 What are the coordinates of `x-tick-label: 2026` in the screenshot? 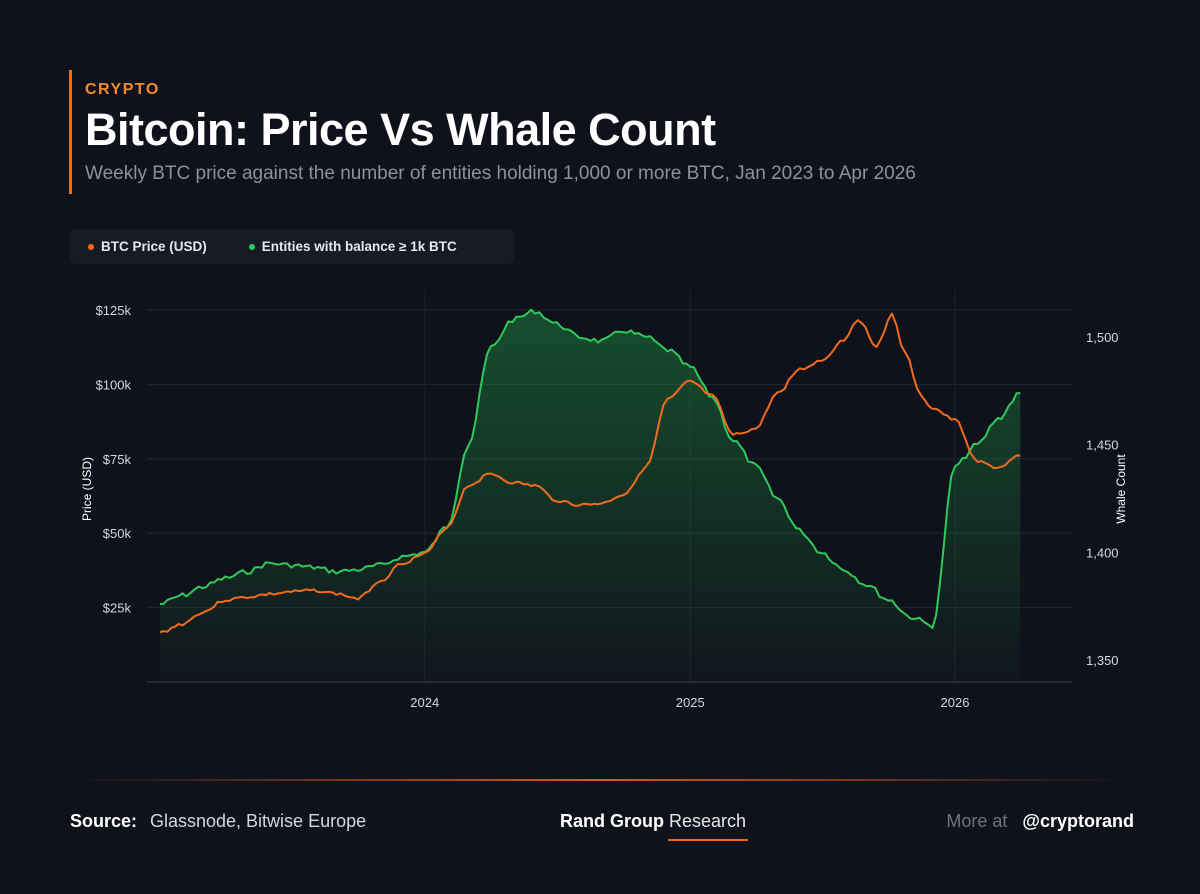 It's located at (955, 702).